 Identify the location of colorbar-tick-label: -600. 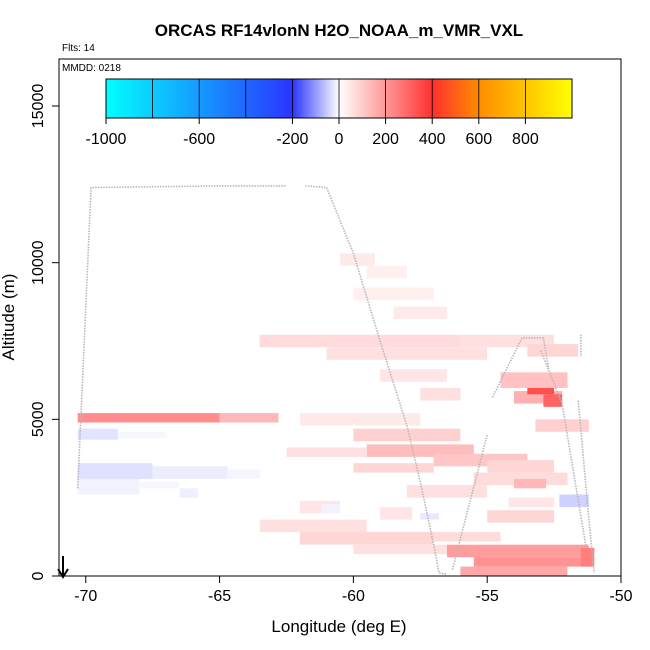
(199, 139).